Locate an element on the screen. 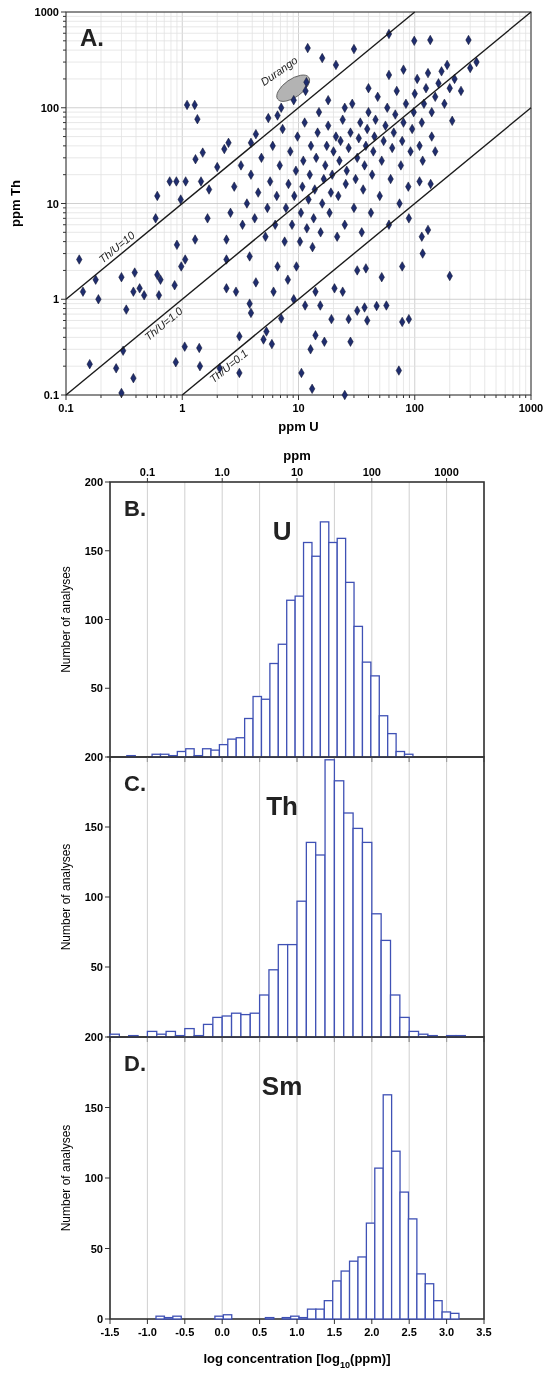  x-tick-label: 0.0 is located at coordinates (222, 1332).